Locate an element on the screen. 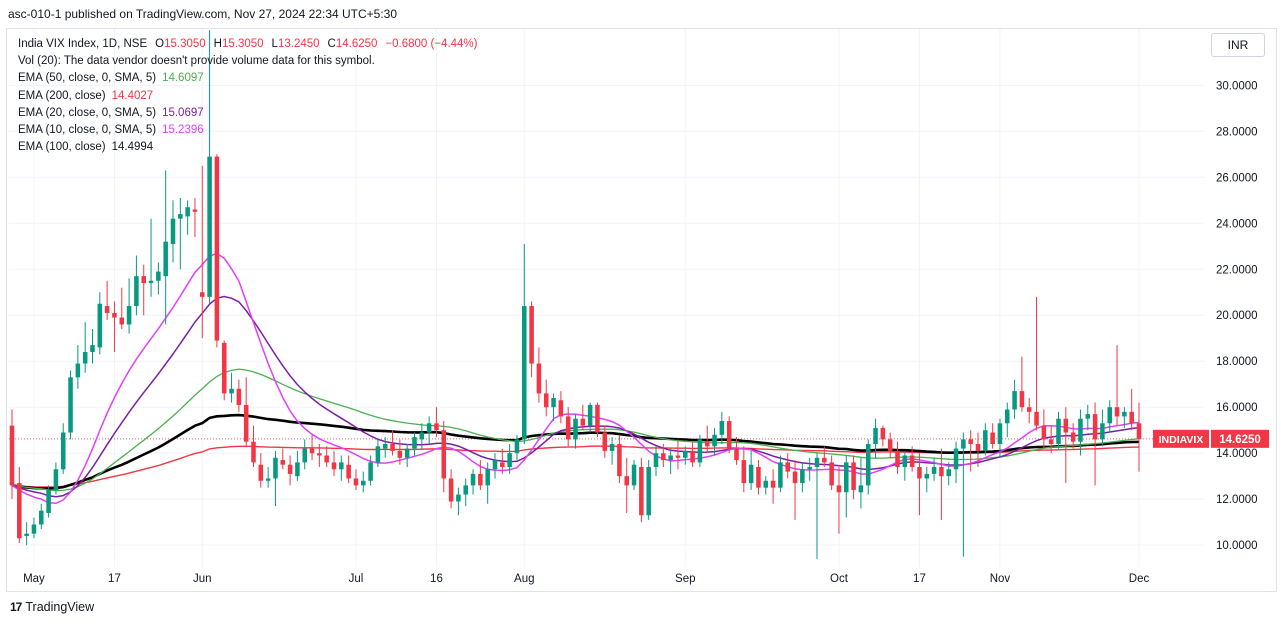  ema-row-50: EMA (50, close, 0, SMA, 5) 14.6097 is located at coordinates (248, 78).